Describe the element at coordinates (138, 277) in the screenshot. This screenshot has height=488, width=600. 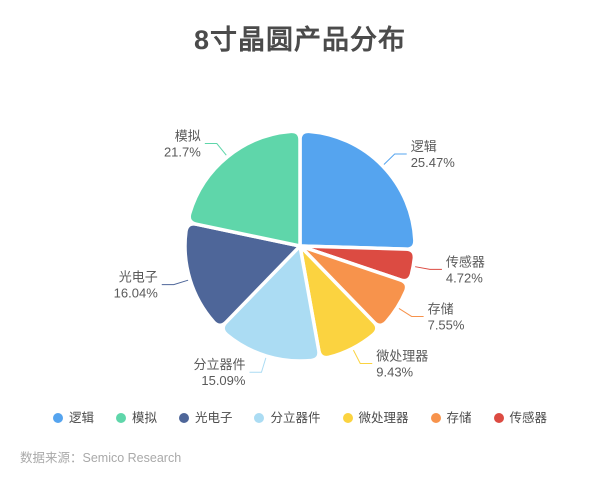
I see `slice-label-name-5: 光电子` at that location.